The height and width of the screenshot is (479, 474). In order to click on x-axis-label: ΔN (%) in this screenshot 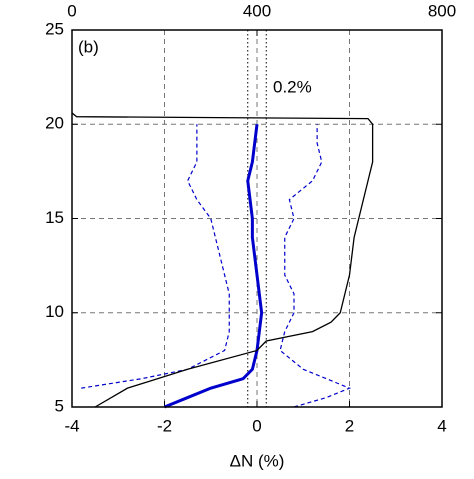, I will do `click(257, 460)`.